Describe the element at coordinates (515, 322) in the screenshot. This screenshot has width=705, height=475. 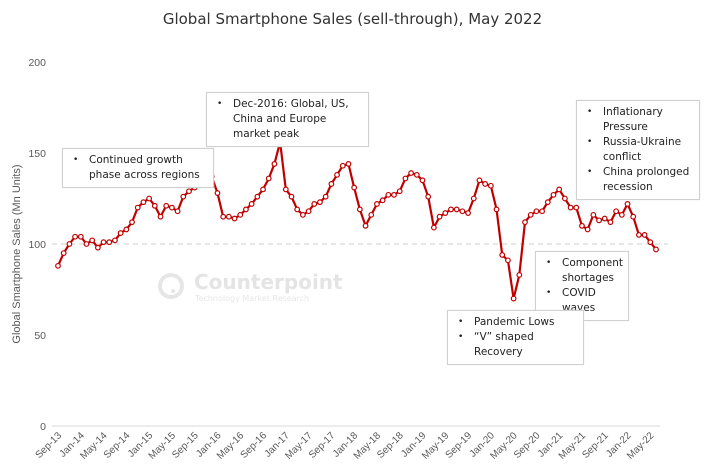
I see `annotation-item: Pandemic Lows` at that location.